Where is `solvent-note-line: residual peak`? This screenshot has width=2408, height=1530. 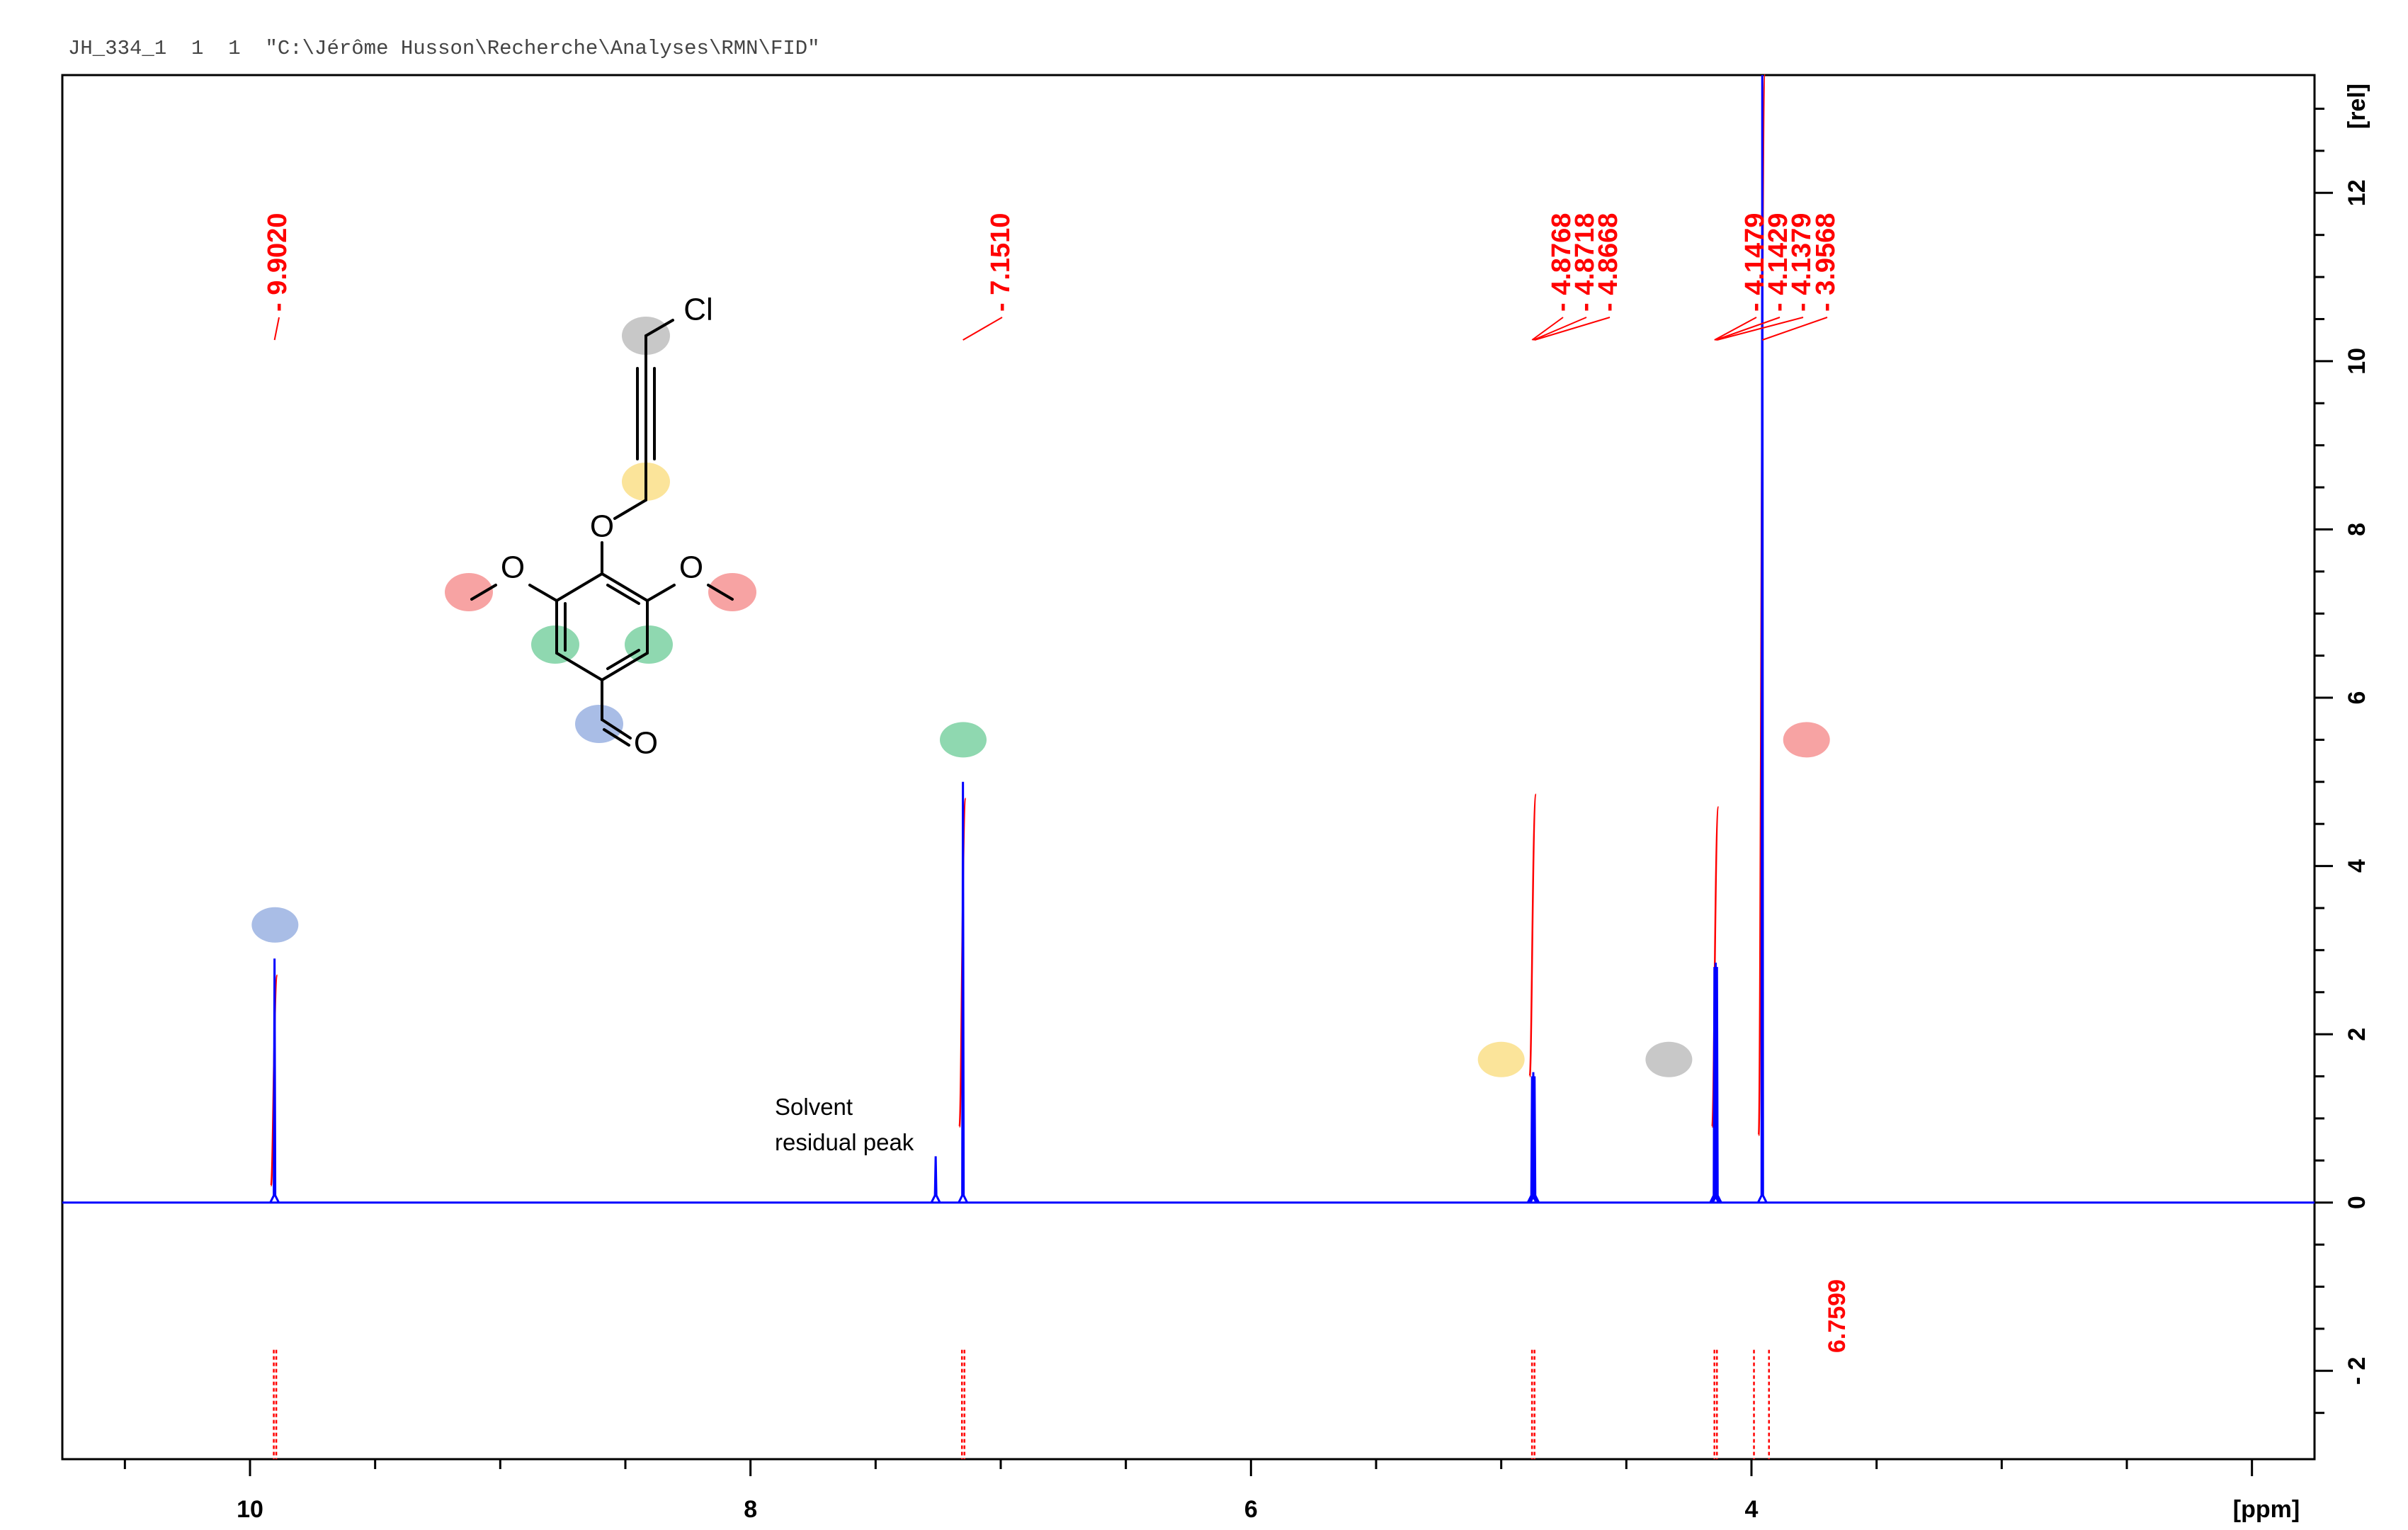
solvent-note-line: residual peak is located at coordinates (844, 1142).